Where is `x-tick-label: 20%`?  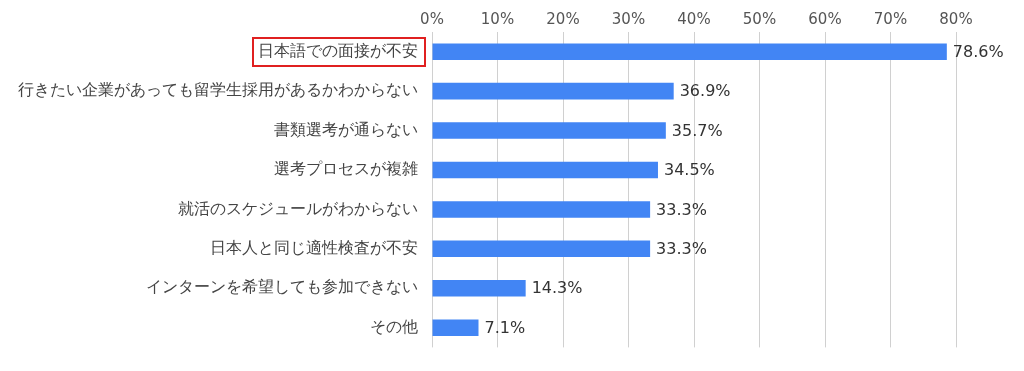 x-tick-label: 20% is located at coordinates (563, 18).